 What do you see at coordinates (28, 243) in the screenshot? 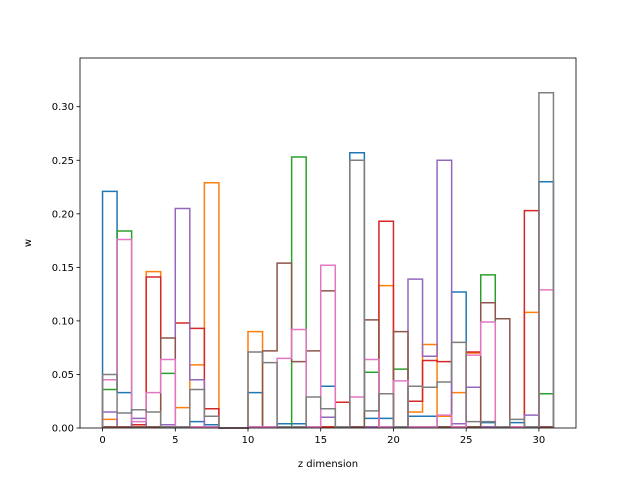
I see `y-axis-label: w` at bounding box center [28, 243].